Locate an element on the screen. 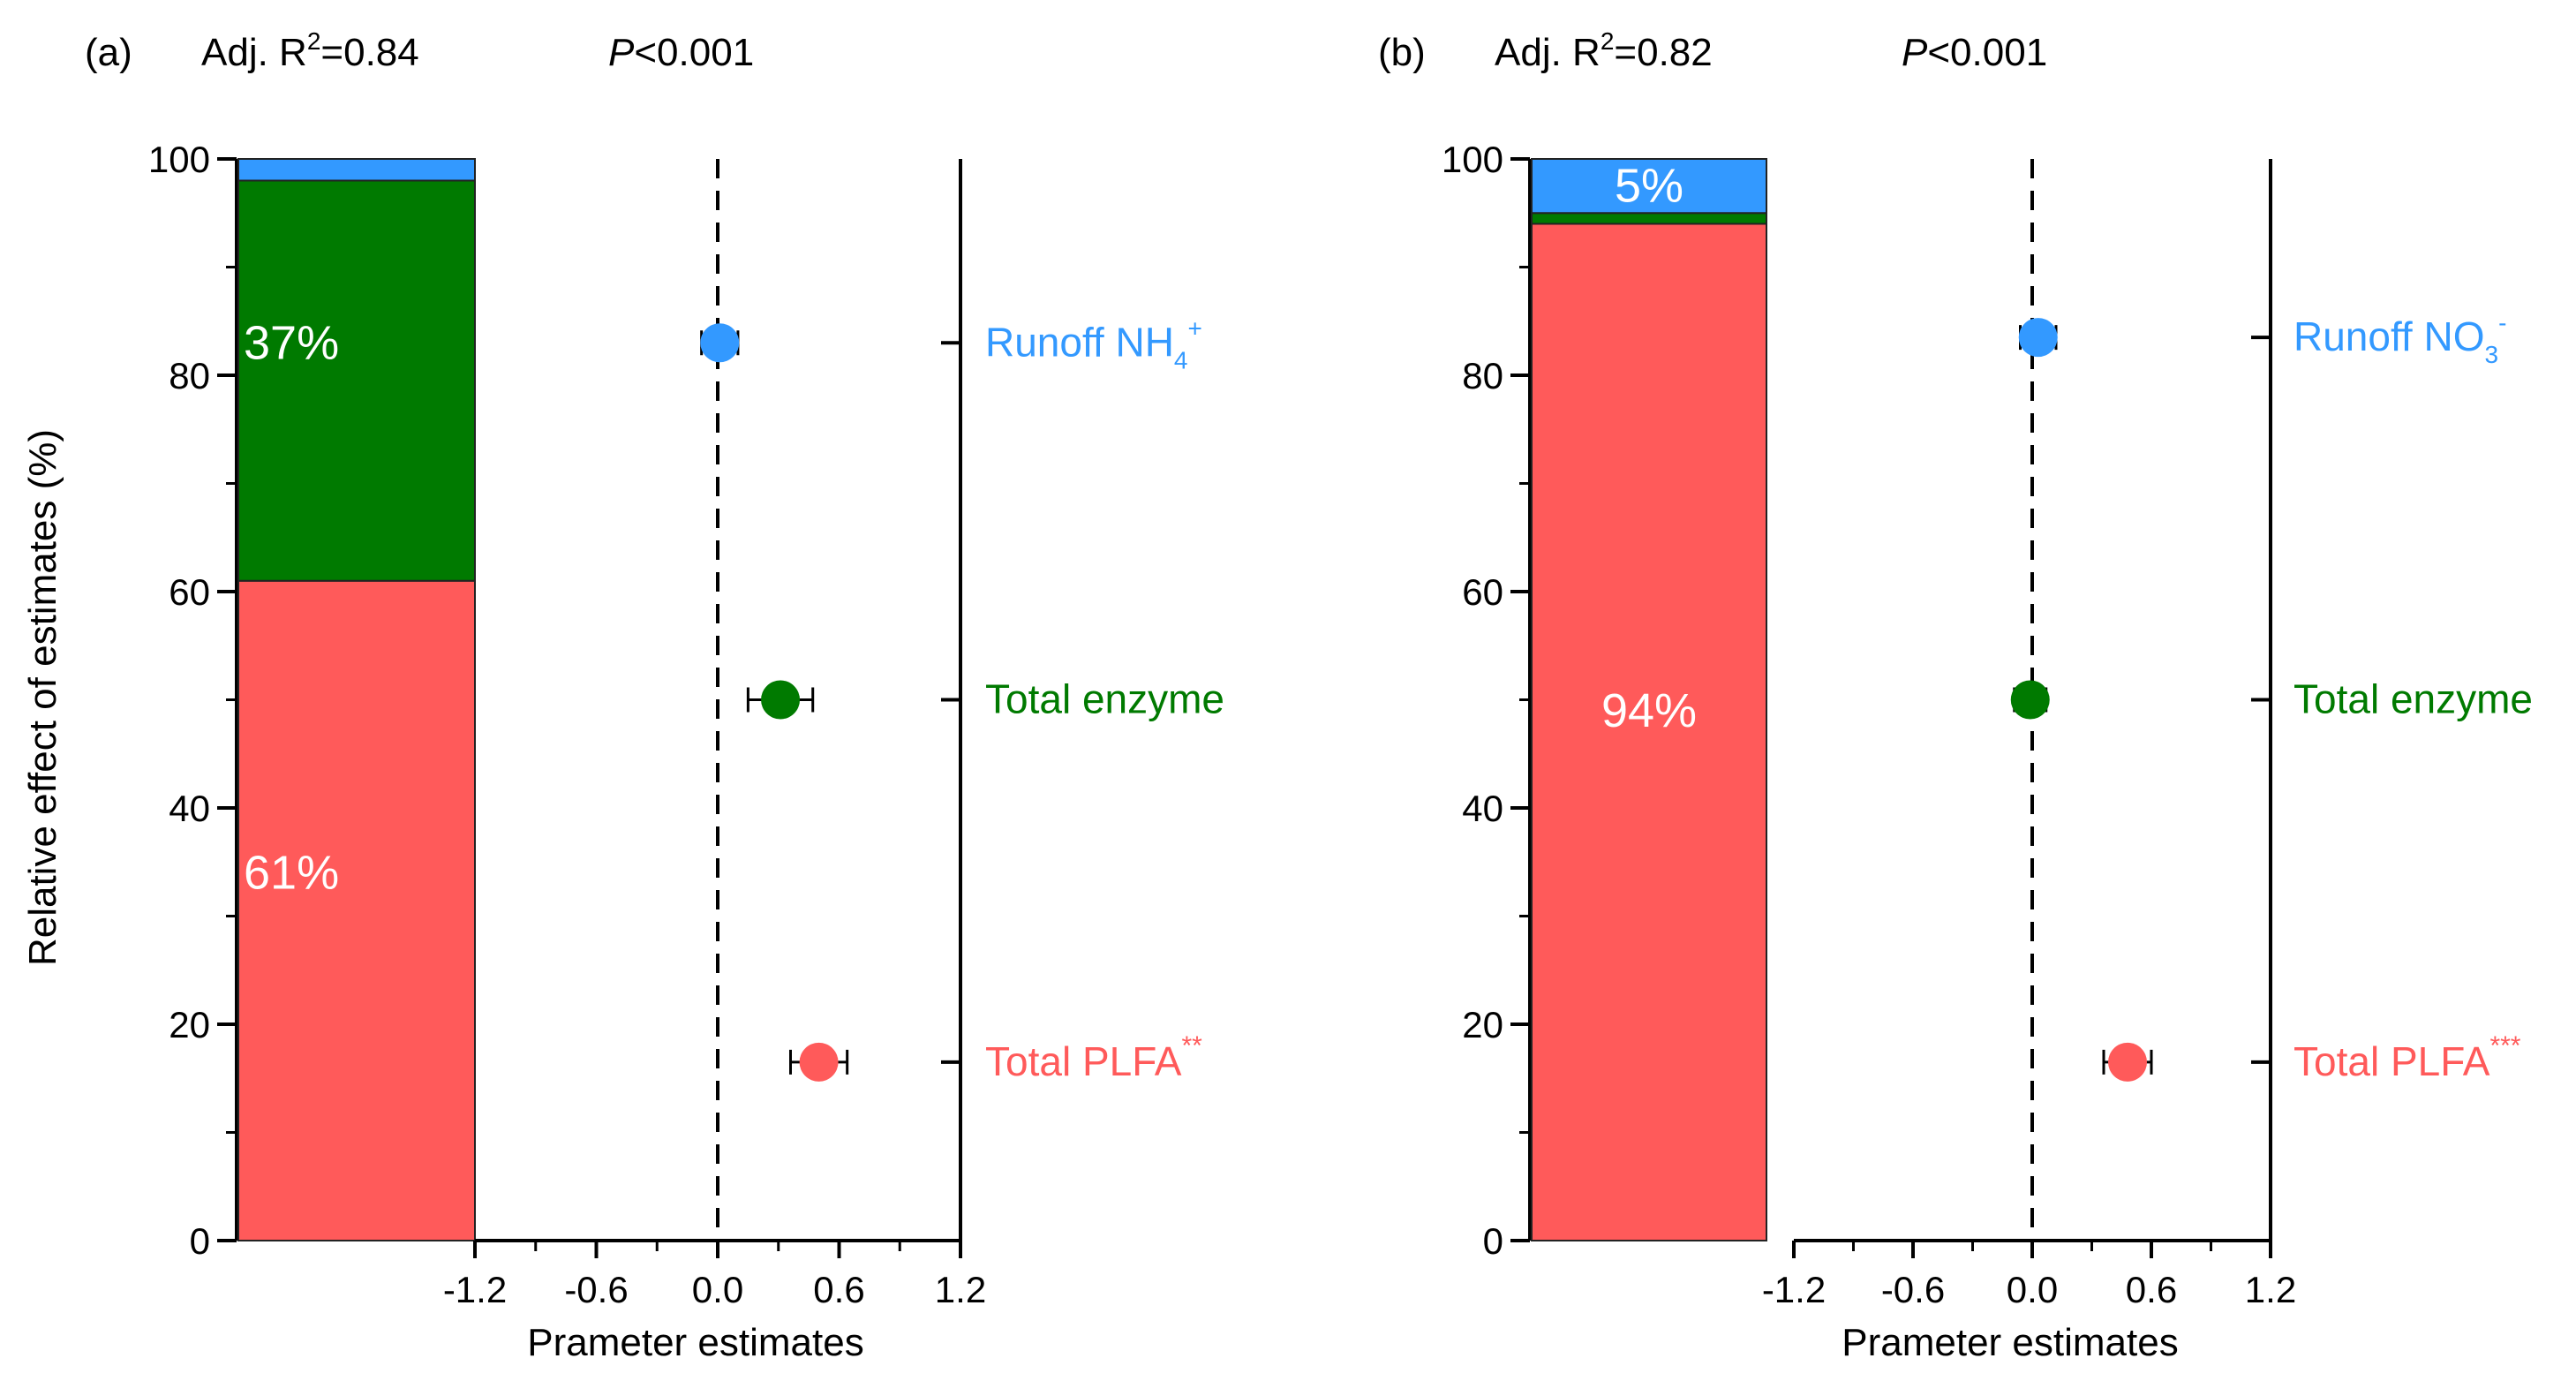 This screenshot has height=1396, width=2576. series-label-plfa: Total PLFA*** is located at coordinates (2408, 1057).